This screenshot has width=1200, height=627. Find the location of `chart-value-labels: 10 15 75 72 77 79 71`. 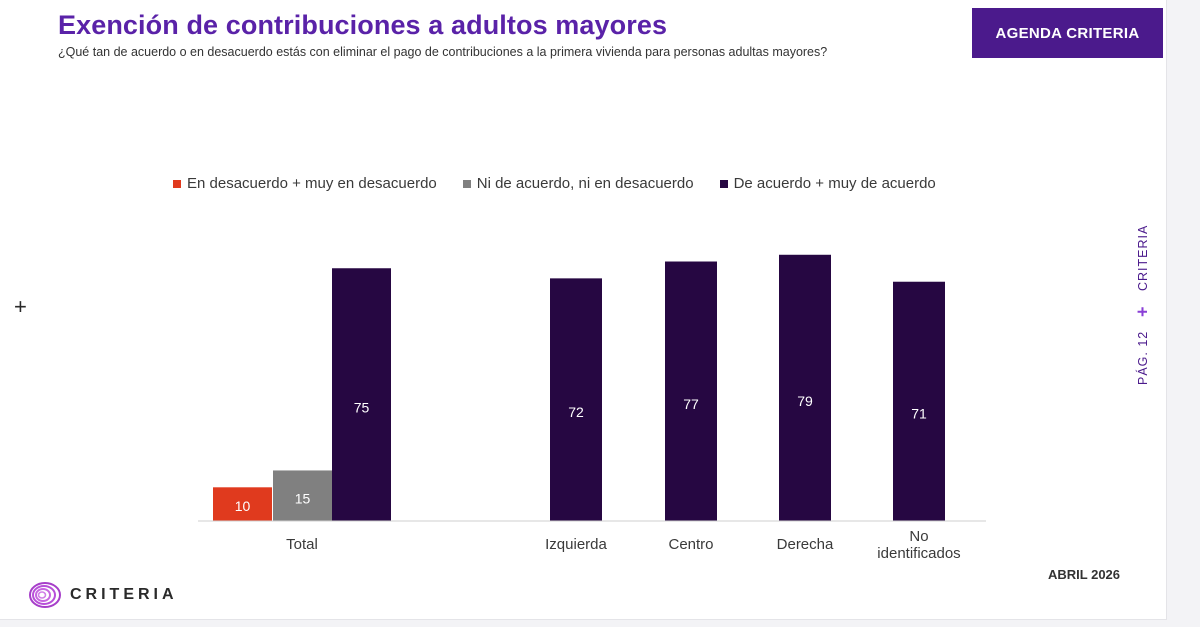

chart-value-labels: 10 15 75 72 77 79 71 is located at coordinates (581, 453).